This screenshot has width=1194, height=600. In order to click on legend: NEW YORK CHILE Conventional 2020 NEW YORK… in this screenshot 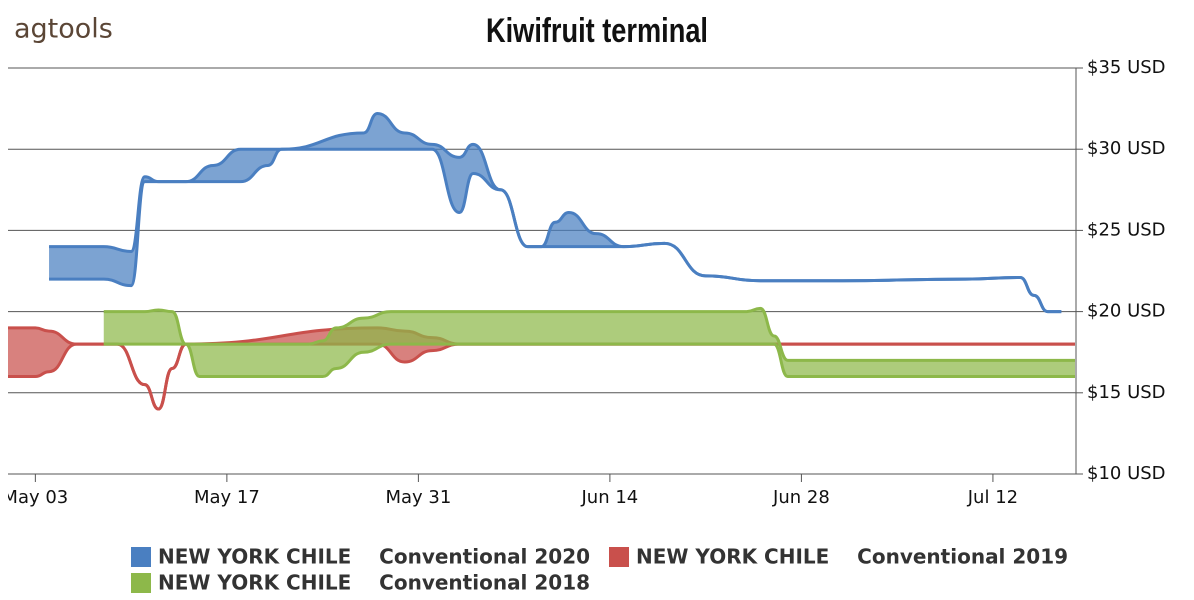, I will do `click(599, 570)`.